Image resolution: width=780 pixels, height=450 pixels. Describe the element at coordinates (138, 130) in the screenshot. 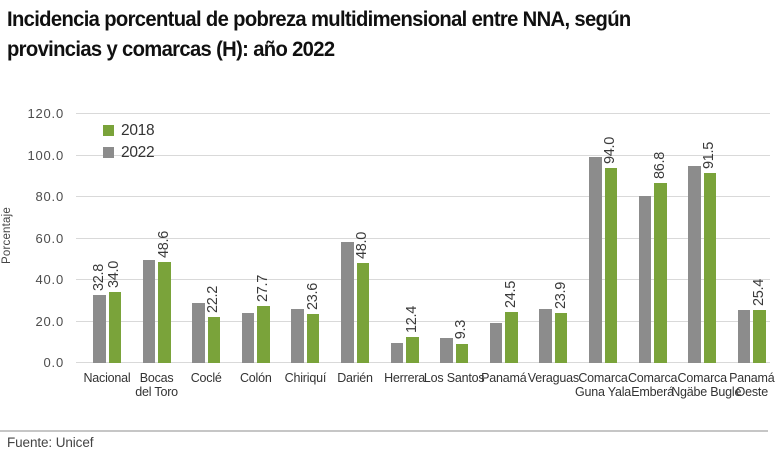

I see `legend-label: 2018` at that location.